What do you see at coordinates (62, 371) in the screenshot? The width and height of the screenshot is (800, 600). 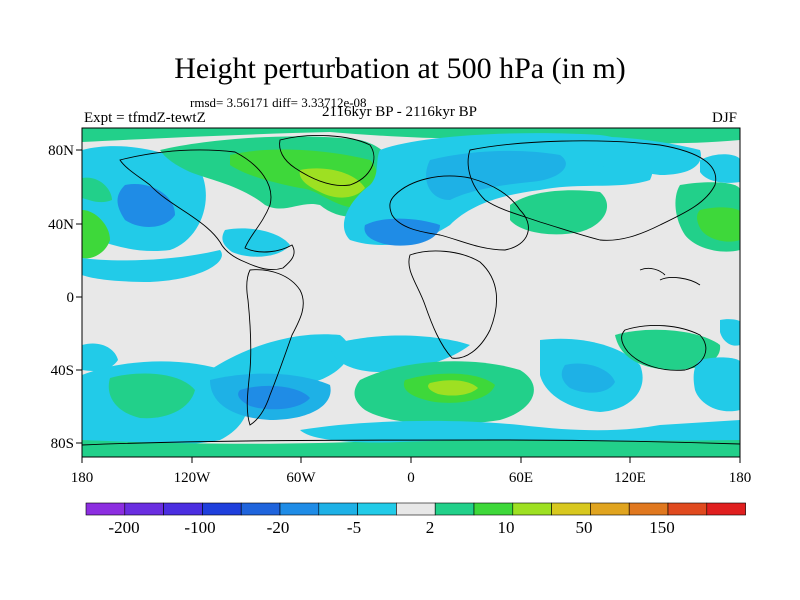 I see `y-tick-40s: 40S` at bounding box center [62, 371].